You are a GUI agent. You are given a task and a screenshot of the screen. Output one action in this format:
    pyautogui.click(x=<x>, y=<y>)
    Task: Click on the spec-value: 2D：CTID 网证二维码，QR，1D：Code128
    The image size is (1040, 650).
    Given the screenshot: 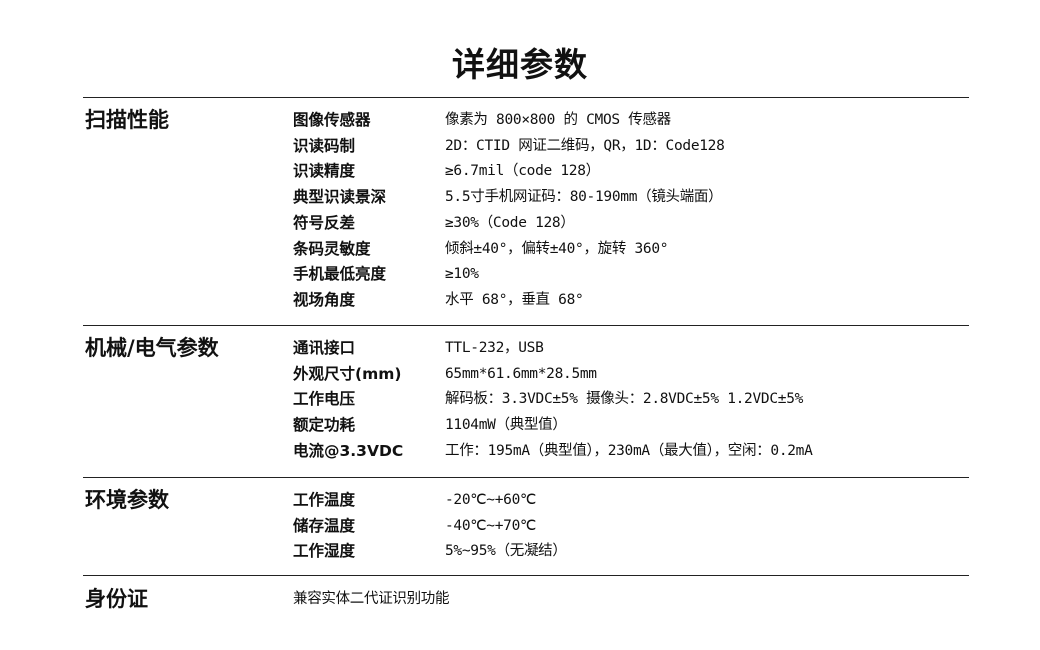 What is the action you would take?
    pyautogui.click(x=585, y=145)
    